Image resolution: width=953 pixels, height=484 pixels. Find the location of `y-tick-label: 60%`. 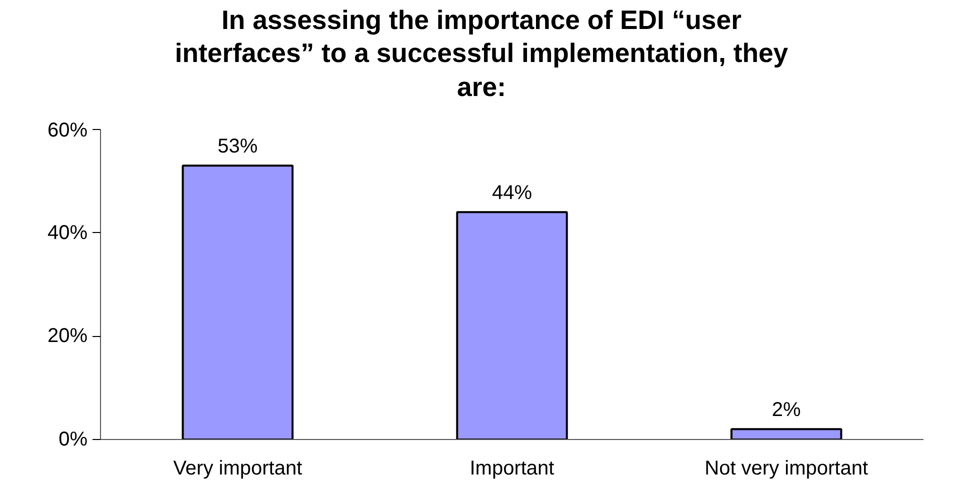

y-tick-label: 60% is located at coordinates (67, 131).